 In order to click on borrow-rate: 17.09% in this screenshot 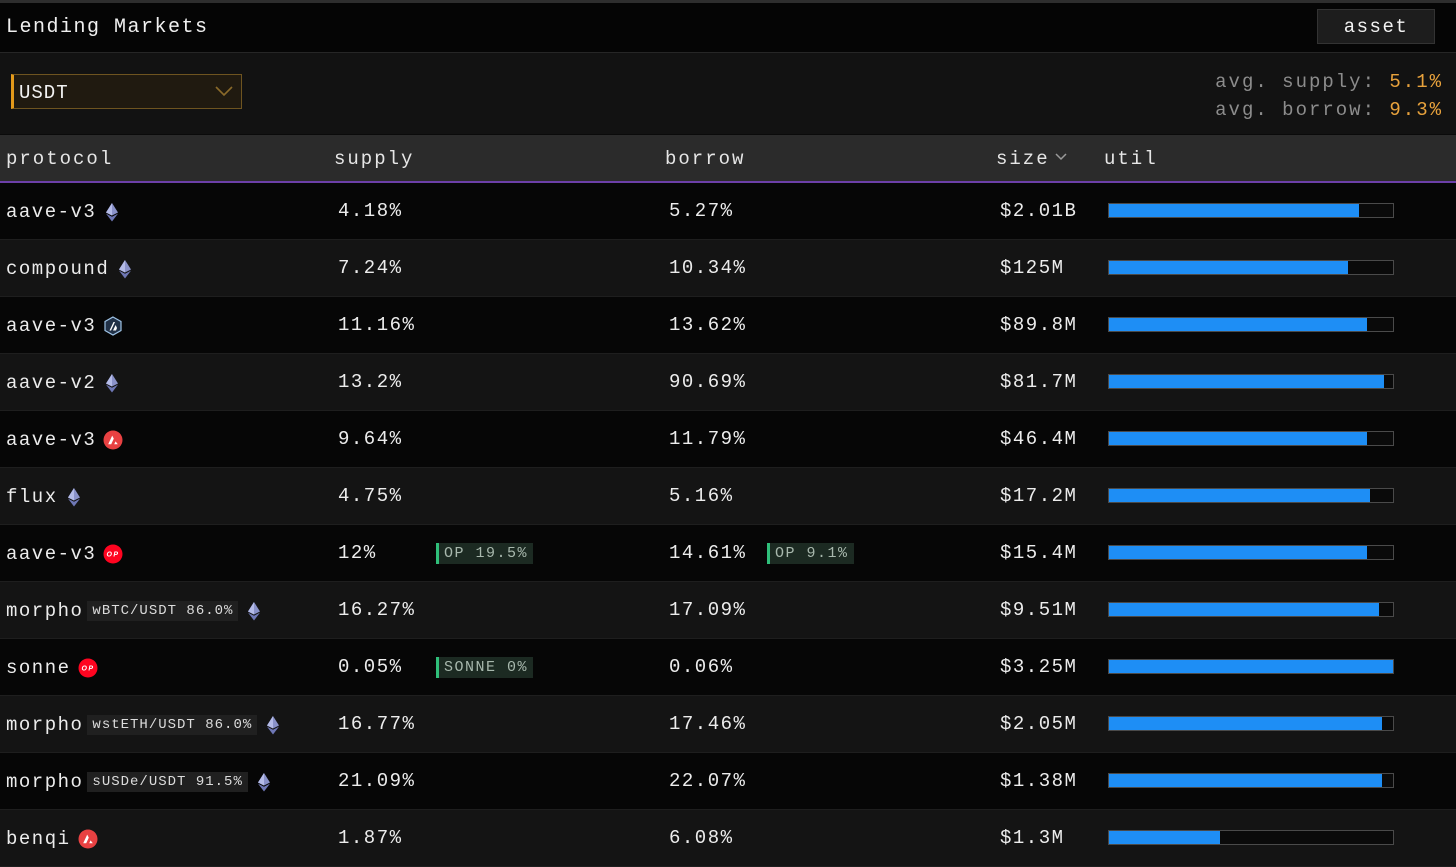, I will do `click(708, 610)`.